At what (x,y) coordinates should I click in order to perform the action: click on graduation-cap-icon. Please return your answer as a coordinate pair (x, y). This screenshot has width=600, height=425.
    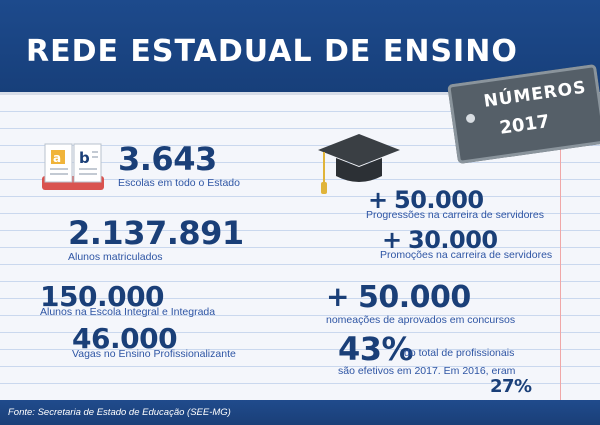
    Looking at the image, I should click on (359, 164).